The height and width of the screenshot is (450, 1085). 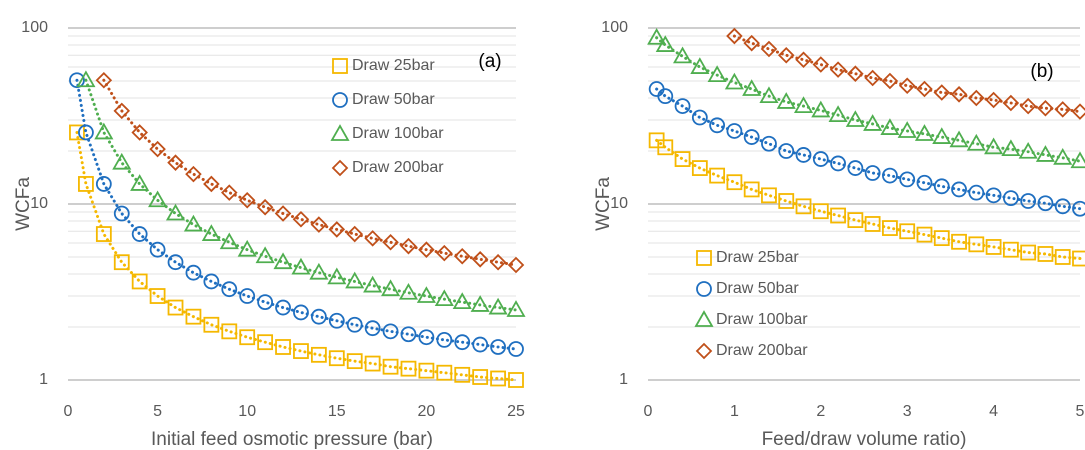 I want to click on x-tick-label: 0, so click(x=648, y=411).